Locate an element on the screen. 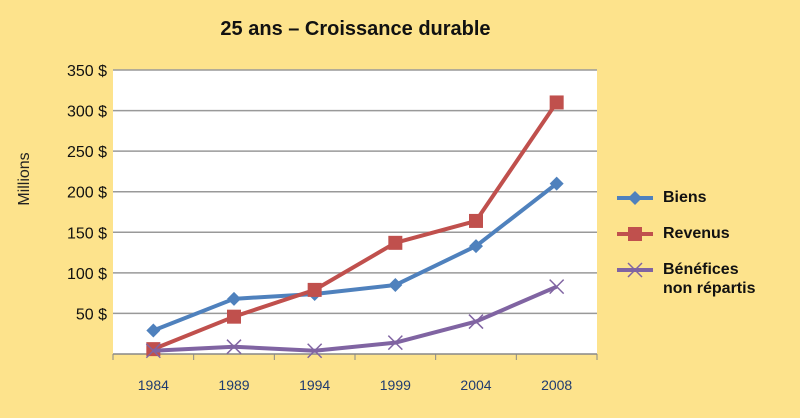 This screenshot has width=800, height=418. x-tick-label: 2004 is located at coordinates (475, 385).